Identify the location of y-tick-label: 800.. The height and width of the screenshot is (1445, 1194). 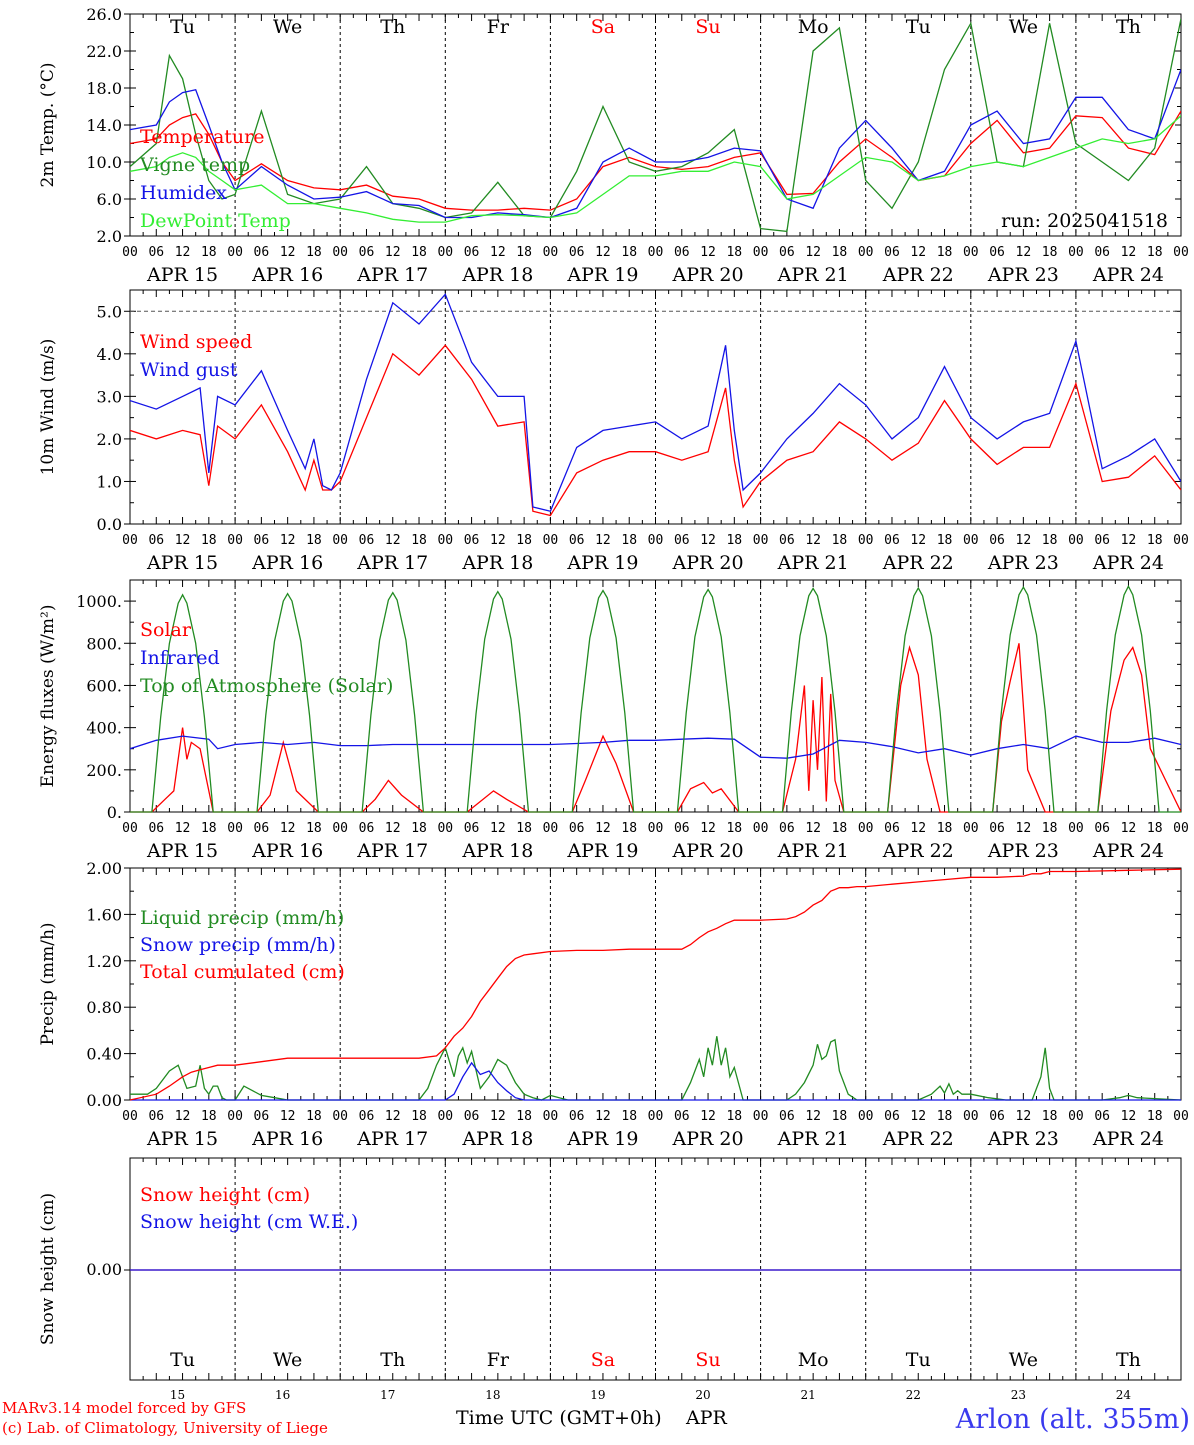
(104, 643).